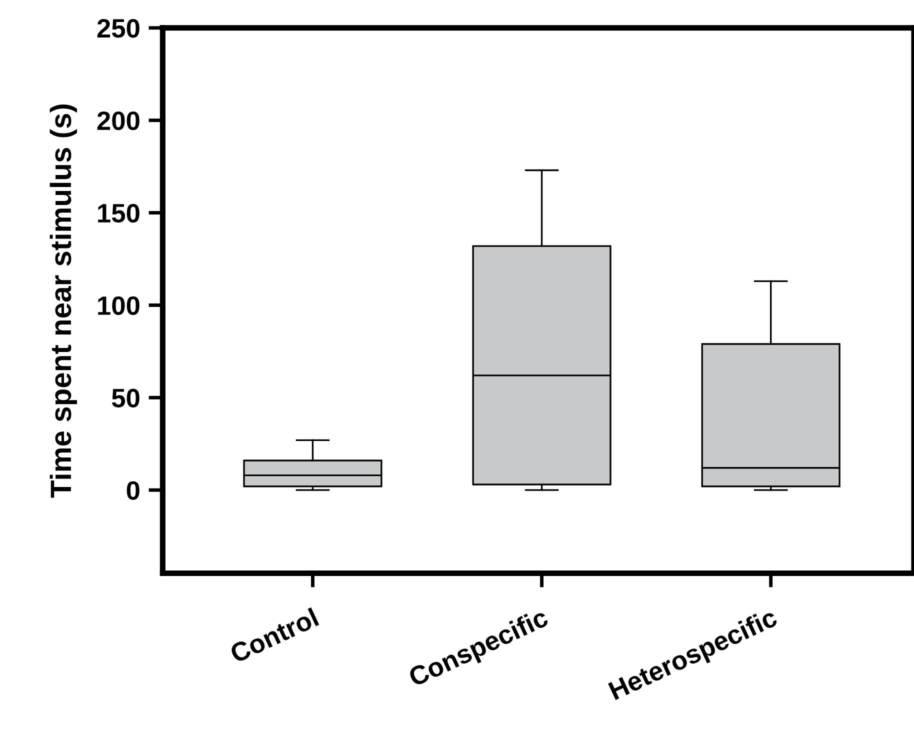  What do you see at coordinates (133, 490) in the screenshot?
I see `y-tick-label: 0` at bounding box center [133, 490].